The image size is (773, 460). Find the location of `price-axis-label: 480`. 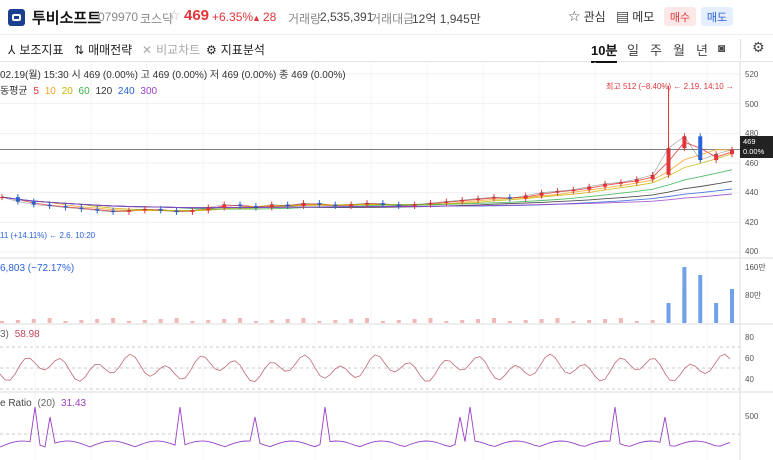

price-axis-label: 480 is located at coordinates (752, 133).